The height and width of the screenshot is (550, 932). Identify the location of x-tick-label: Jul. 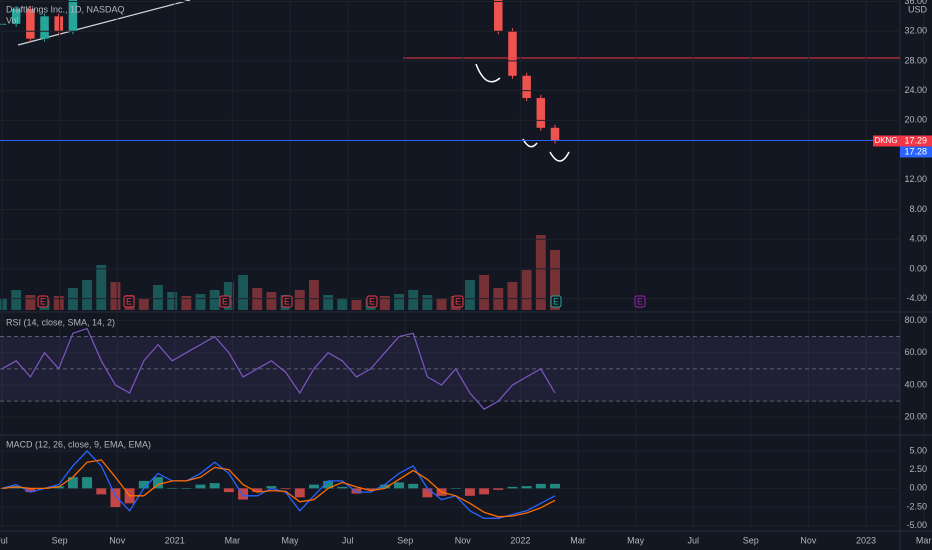
(693, 540).